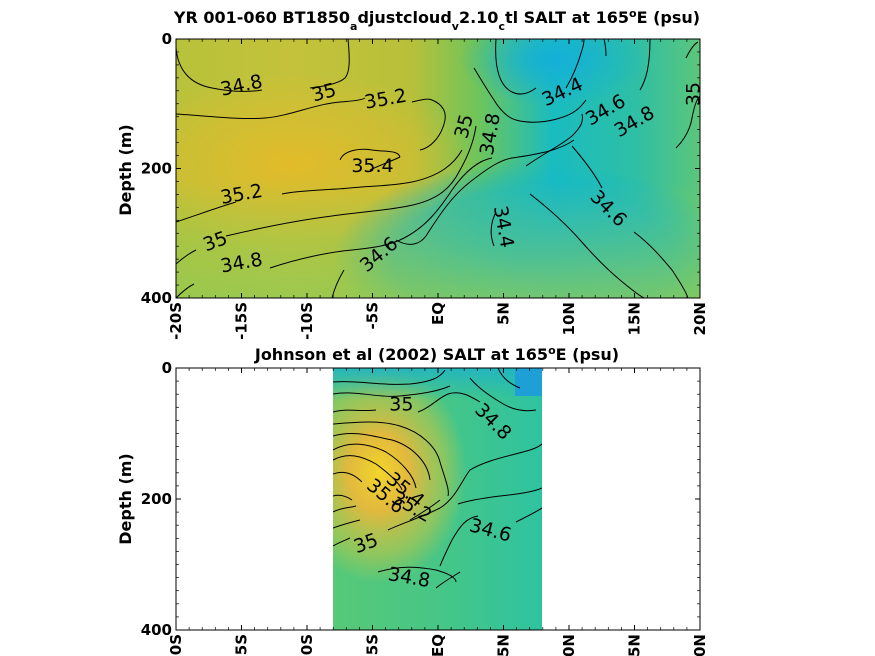 The image size is (875, 656). I want to click on panel-2-ylabel: Depth (m), so click(125, 499).